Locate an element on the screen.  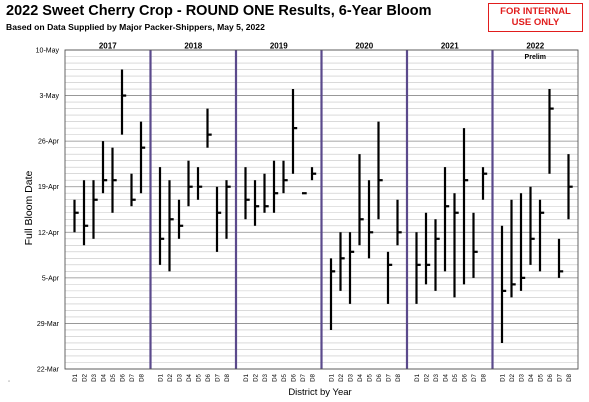
x-axis-label: District by Year is located at coordinates (320, 392).